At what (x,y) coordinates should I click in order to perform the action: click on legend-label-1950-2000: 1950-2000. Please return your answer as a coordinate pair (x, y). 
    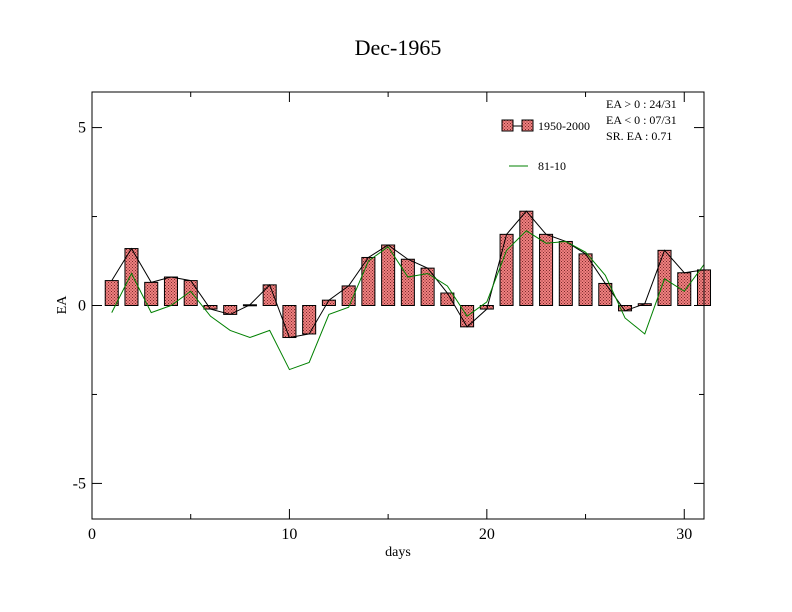
    Looking at the image, I should click on (564, 126).